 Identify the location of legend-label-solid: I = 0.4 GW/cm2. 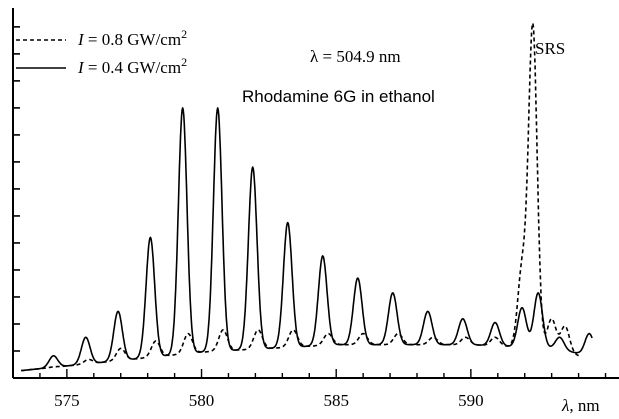
(132, 66).